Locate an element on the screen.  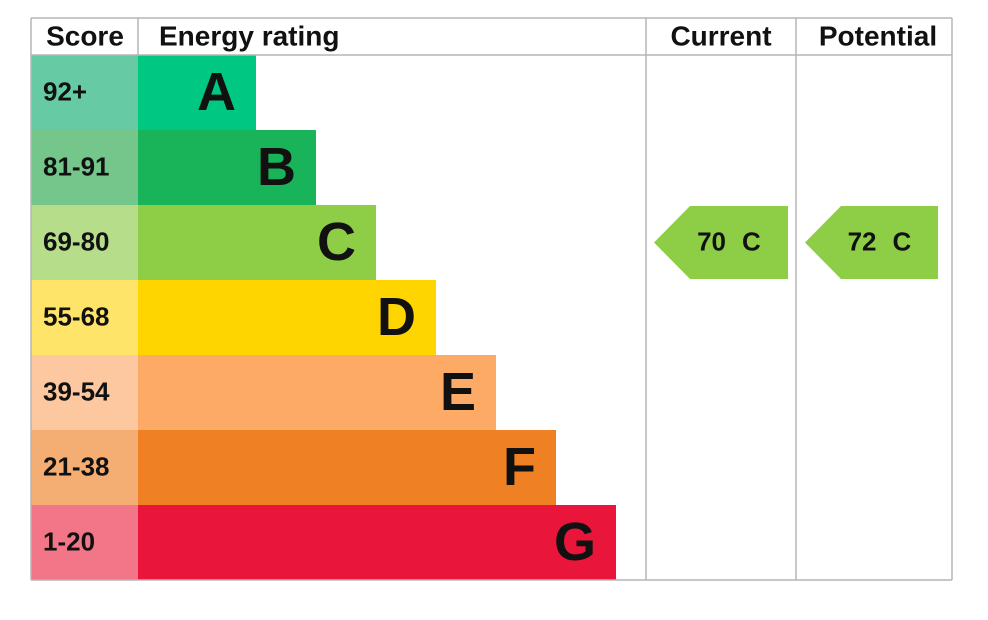
score-label: 81-91 is located at coordinates (76, 166).